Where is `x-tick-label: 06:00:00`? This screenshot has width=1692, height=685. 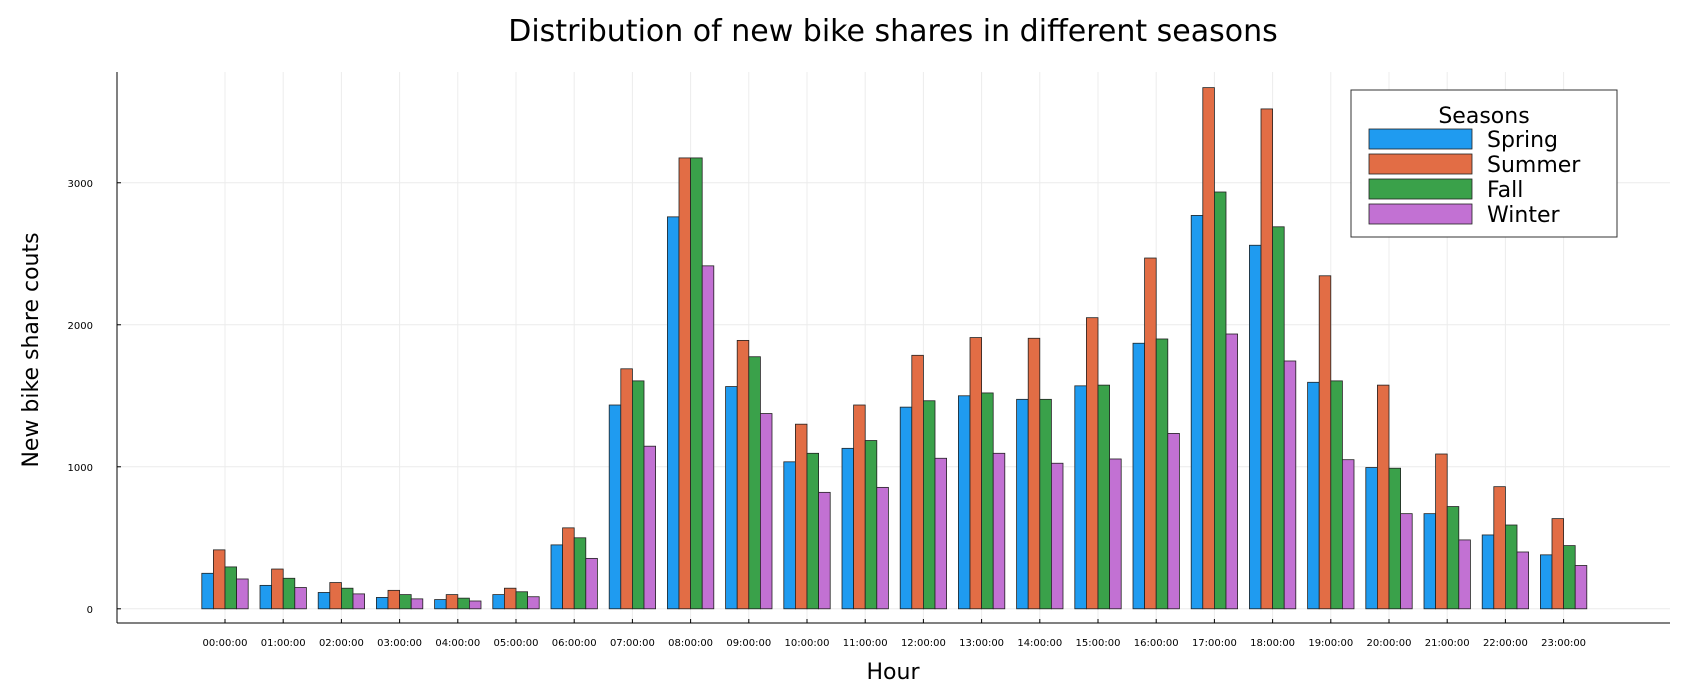
x-tick-label: 06:00:00 is located at coordinates (574, 643).